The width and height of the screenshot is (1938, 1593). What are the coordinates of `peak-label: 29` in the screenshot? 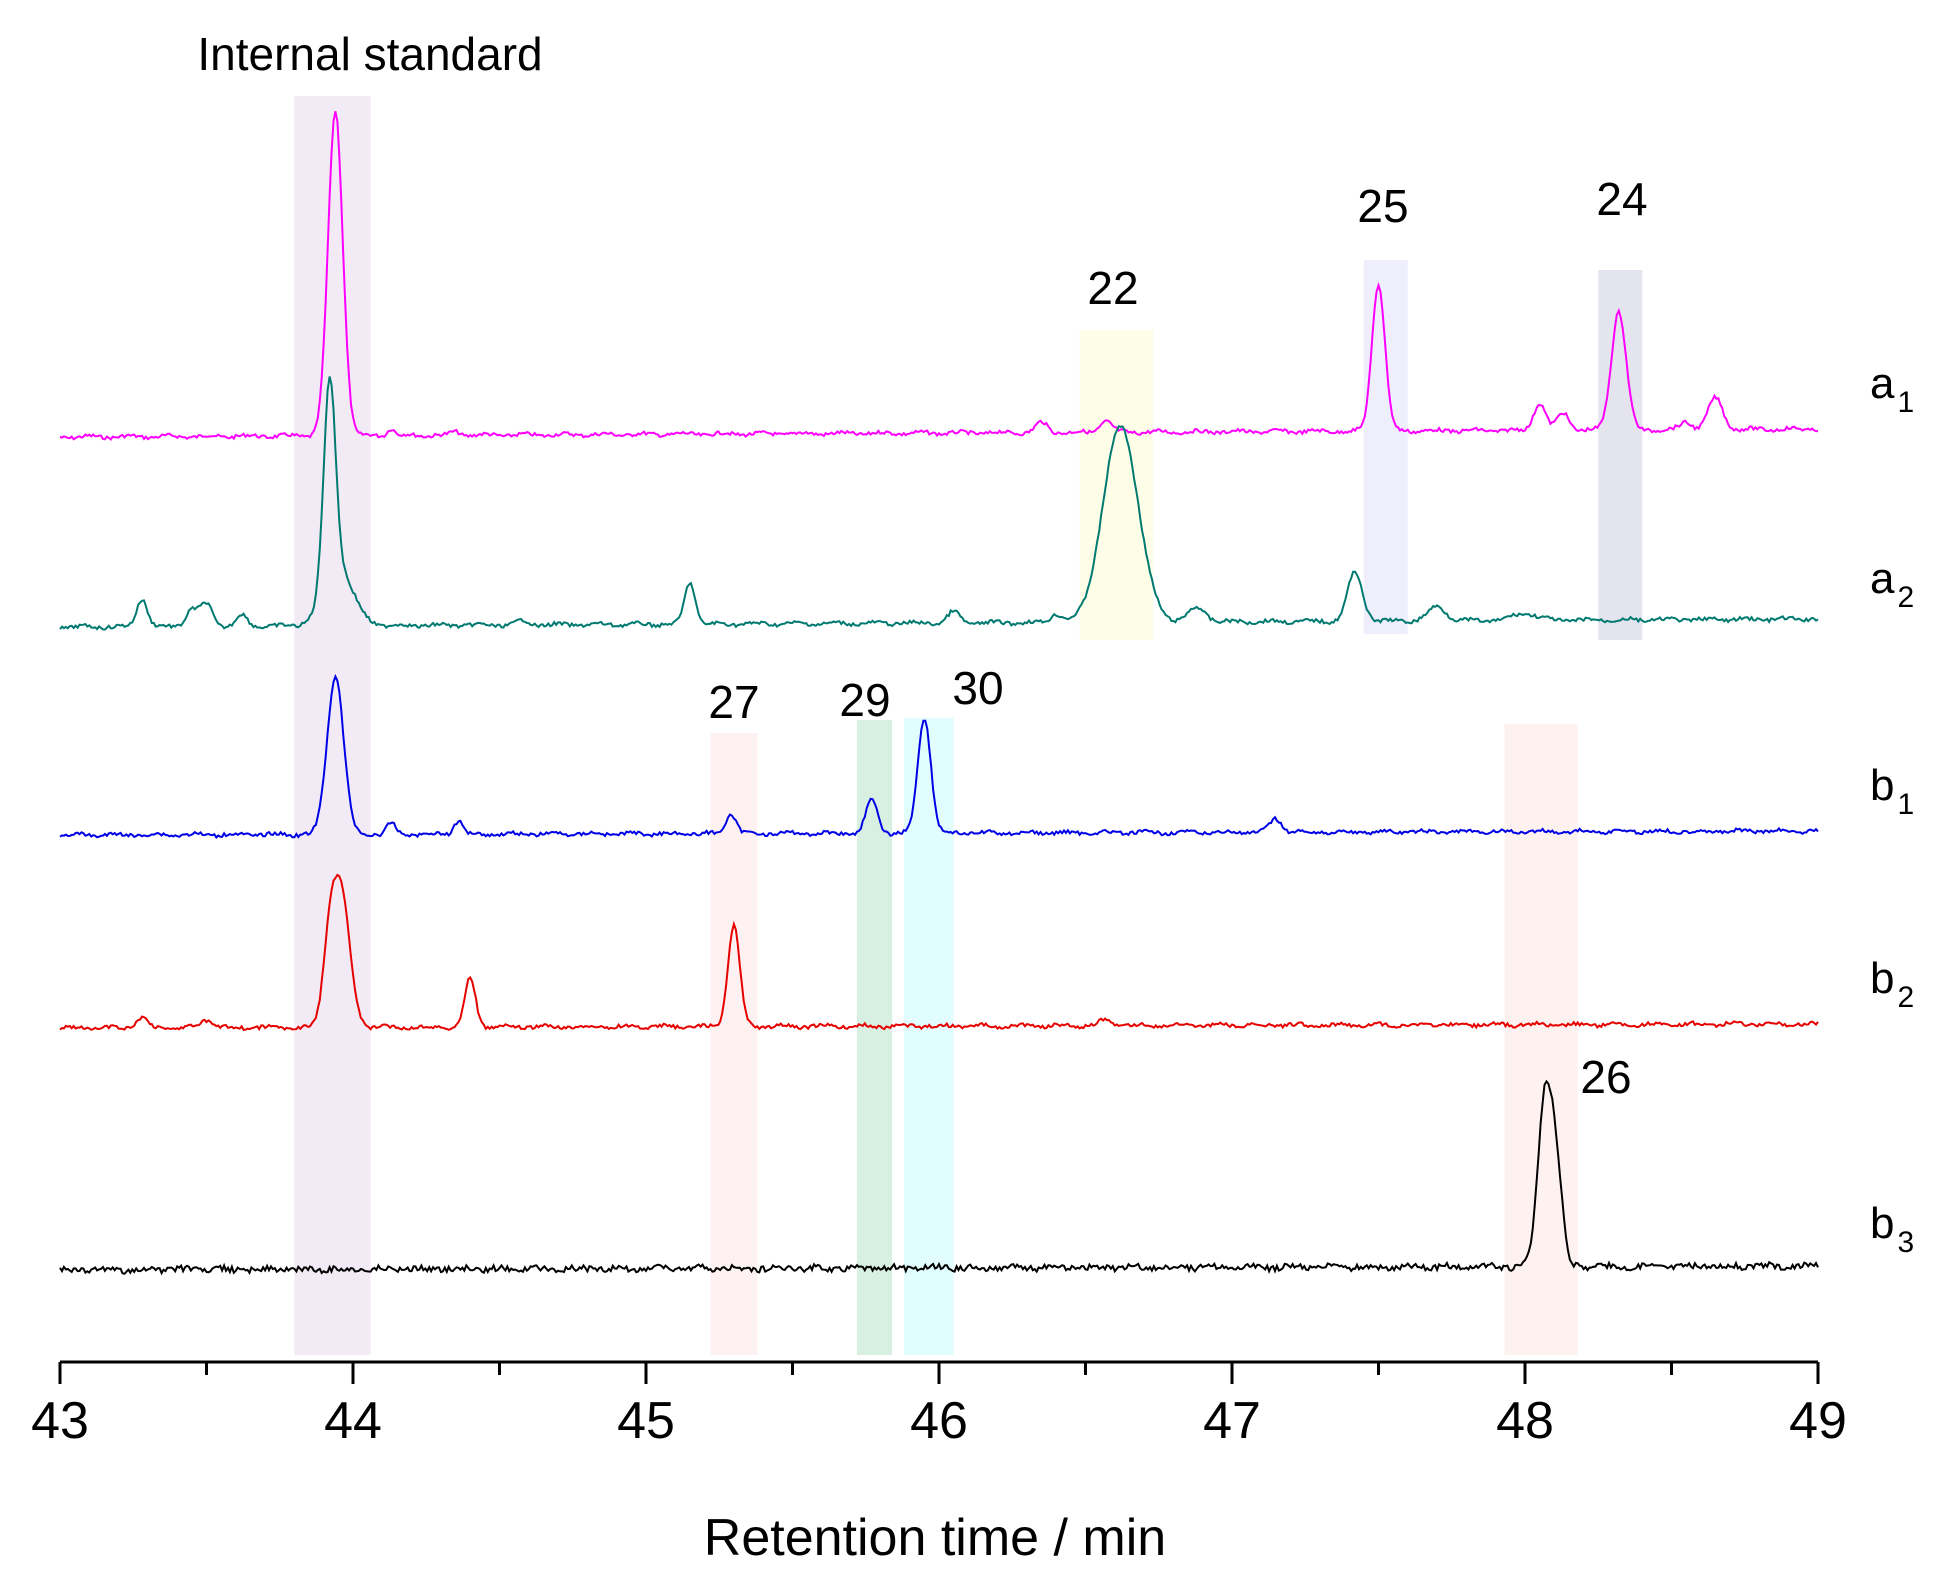 It's located at (864, 700).